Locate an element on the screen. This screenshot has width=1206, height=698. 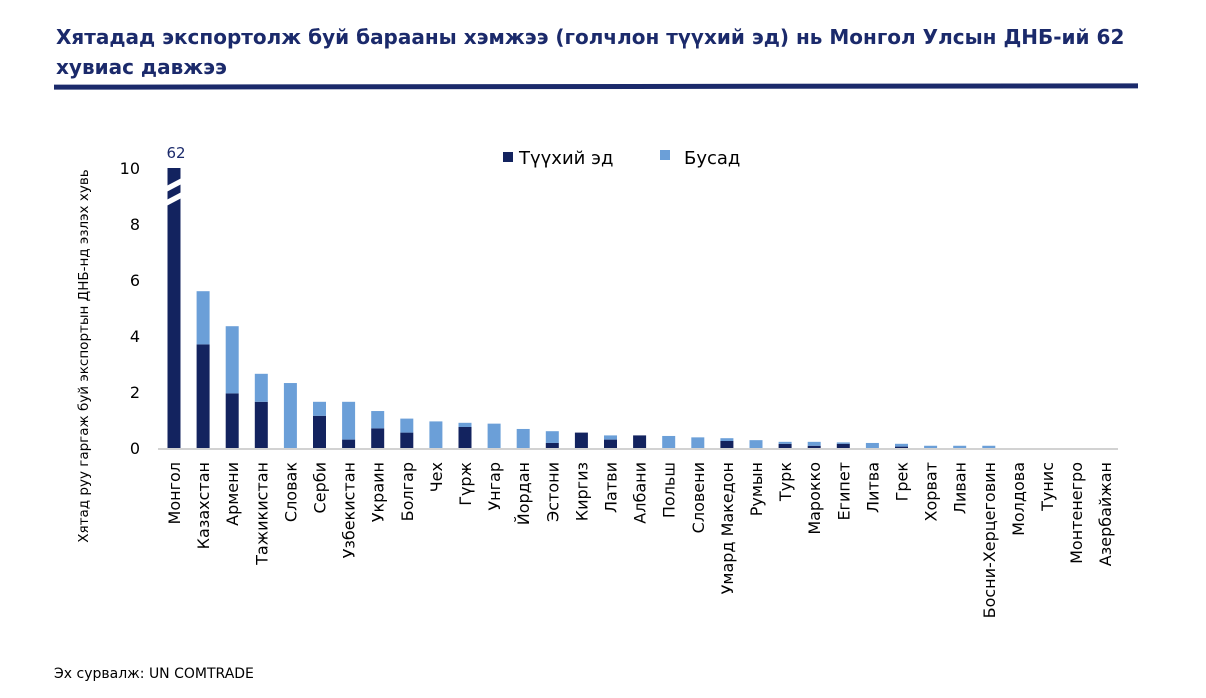
y-tick-label: 8 is located at coordinates (135, 224).